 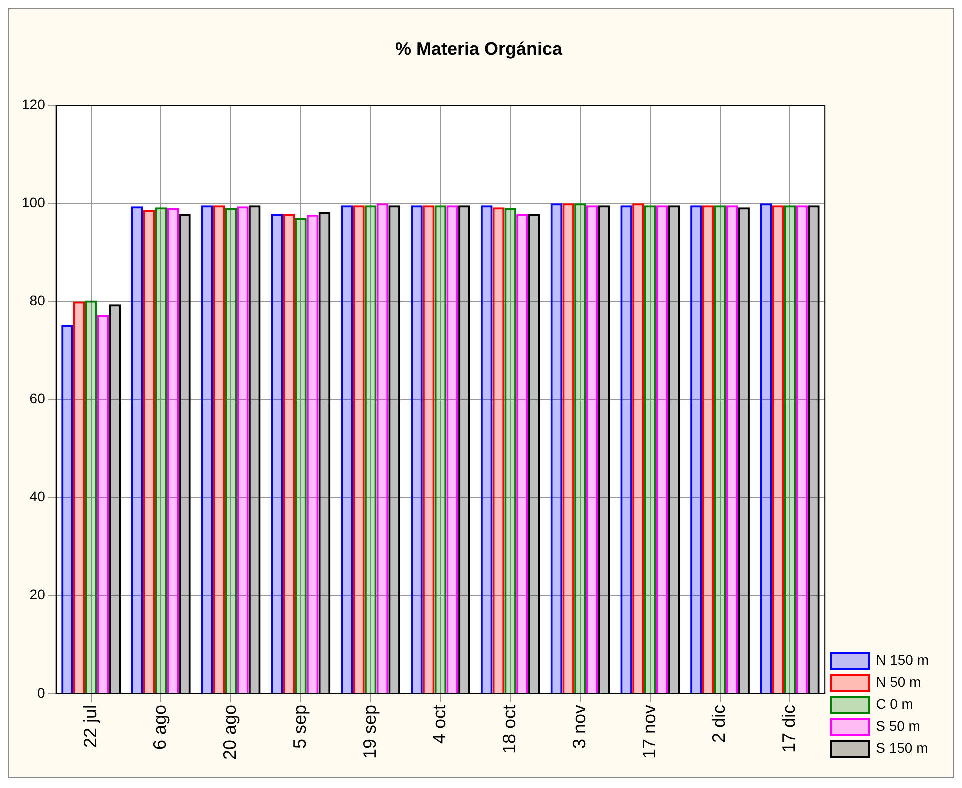 I want to click on x-tick-label: 4 oct, so click(x=440, y=724).